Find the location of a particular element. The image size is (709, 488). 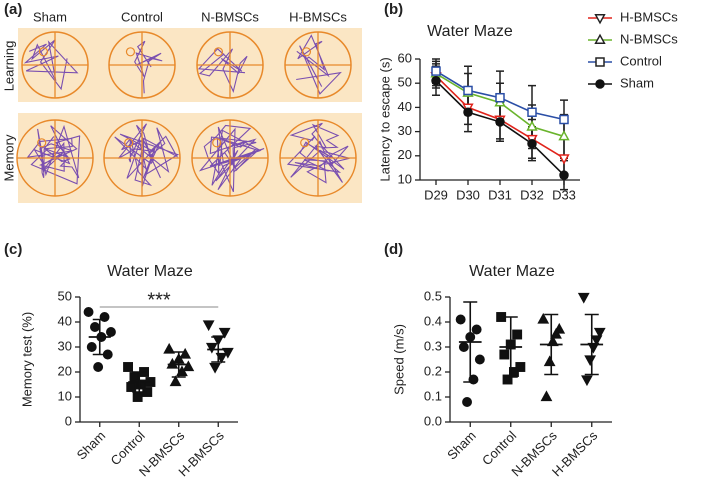

column-label: Control is located at coordinates (142, 16).